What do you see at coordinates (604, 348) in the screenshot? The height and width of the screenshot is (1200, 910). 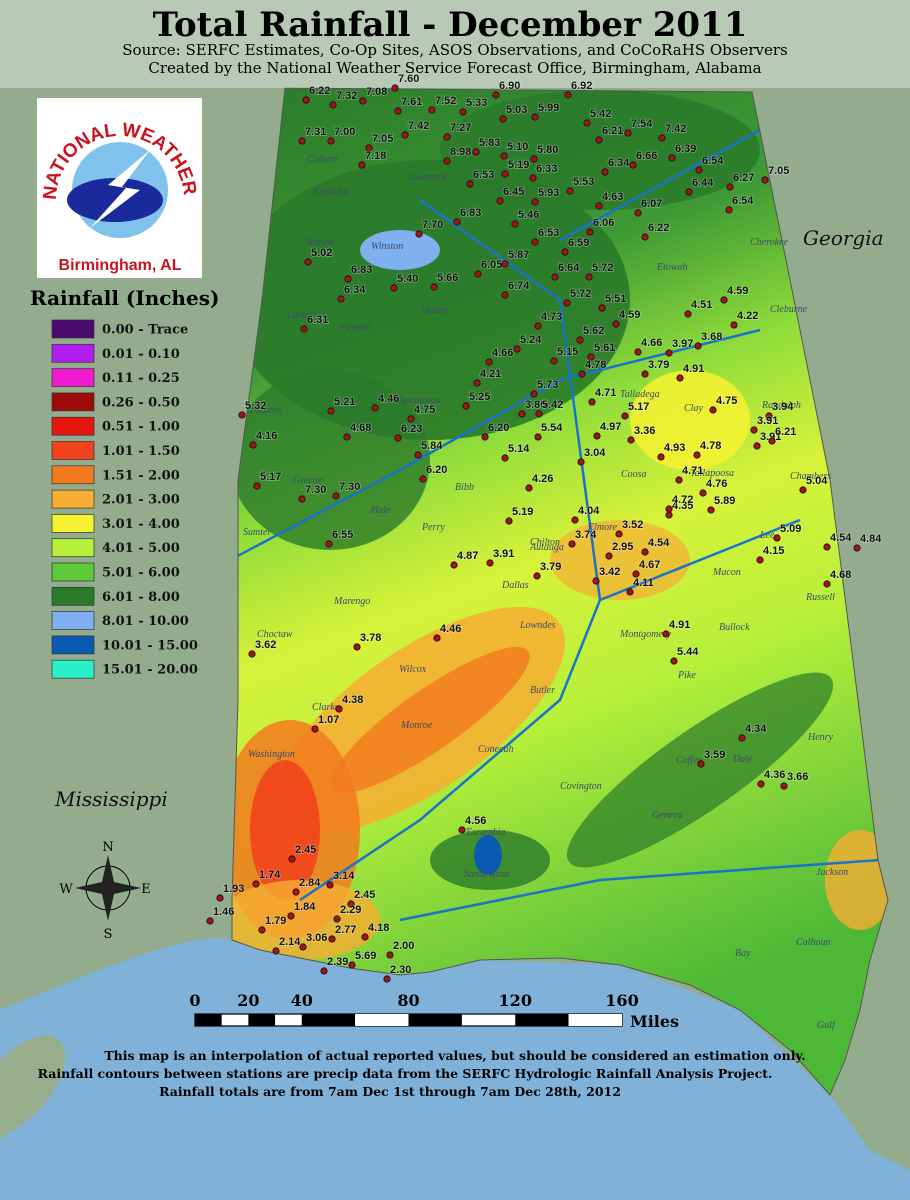 I see `station-value: 5.61` at bounding box center [604, 348].